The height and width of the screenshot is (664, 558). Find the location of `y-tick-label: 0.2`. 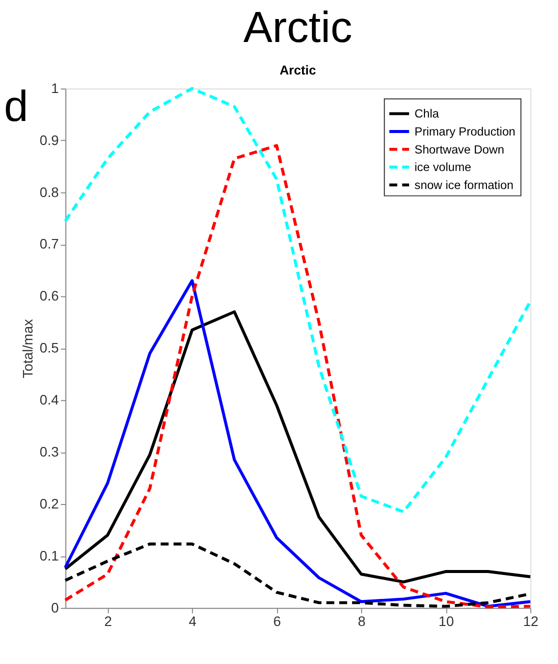

y-tick-label: 0.2 is located at coordinates (49, 503).